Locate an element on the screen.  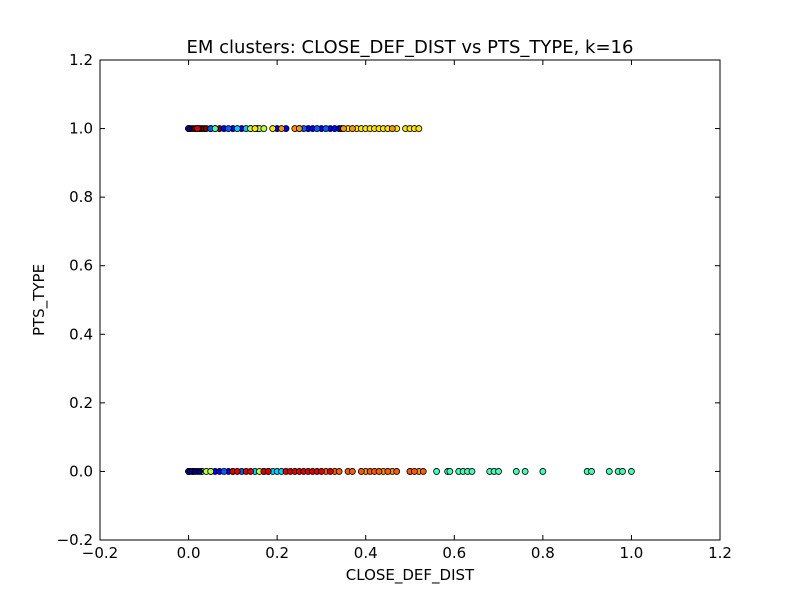
y-tick-label: 0.8 is located at coordinates (81, 197).